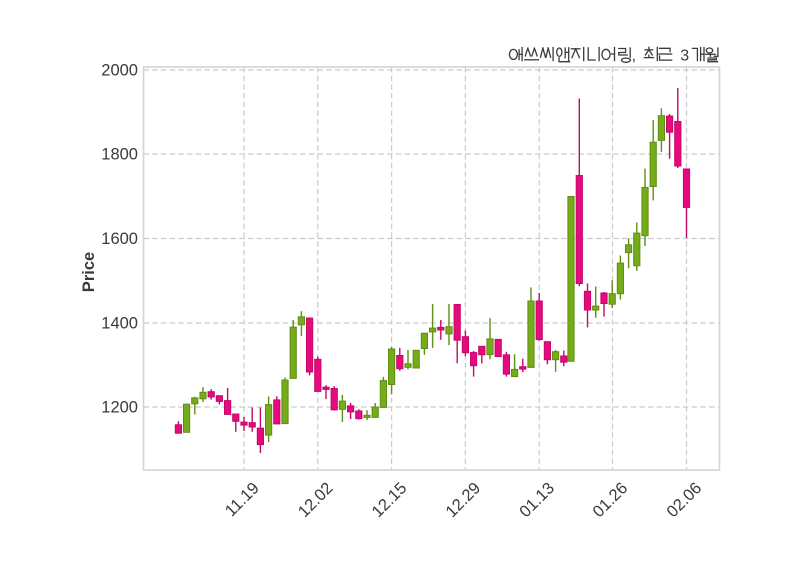  Describe the element at coordinates (119, 408) in the screenshot. I see `svg-text: 1200` at that location.